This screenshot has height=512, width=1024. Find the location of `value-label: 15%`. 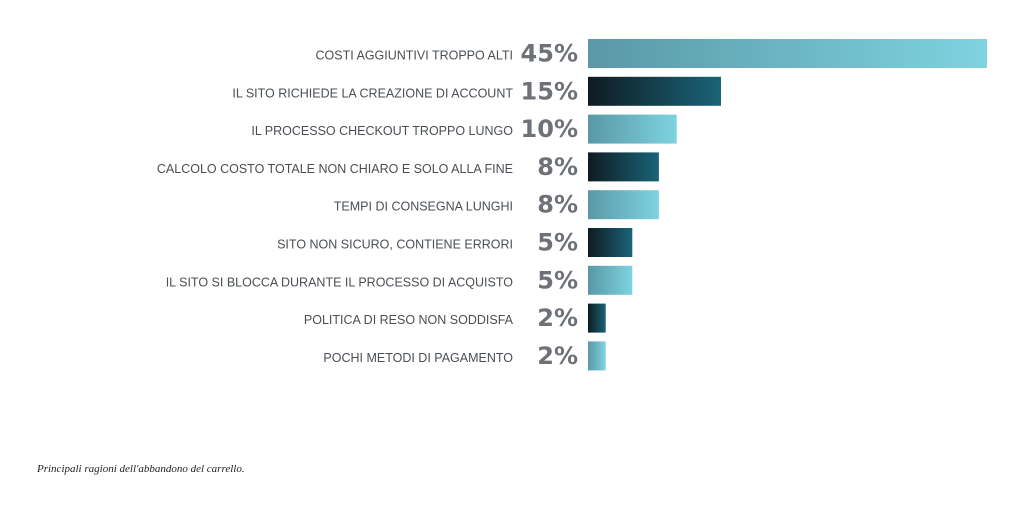

value-label: 15% is located at coordinates (549, 91).